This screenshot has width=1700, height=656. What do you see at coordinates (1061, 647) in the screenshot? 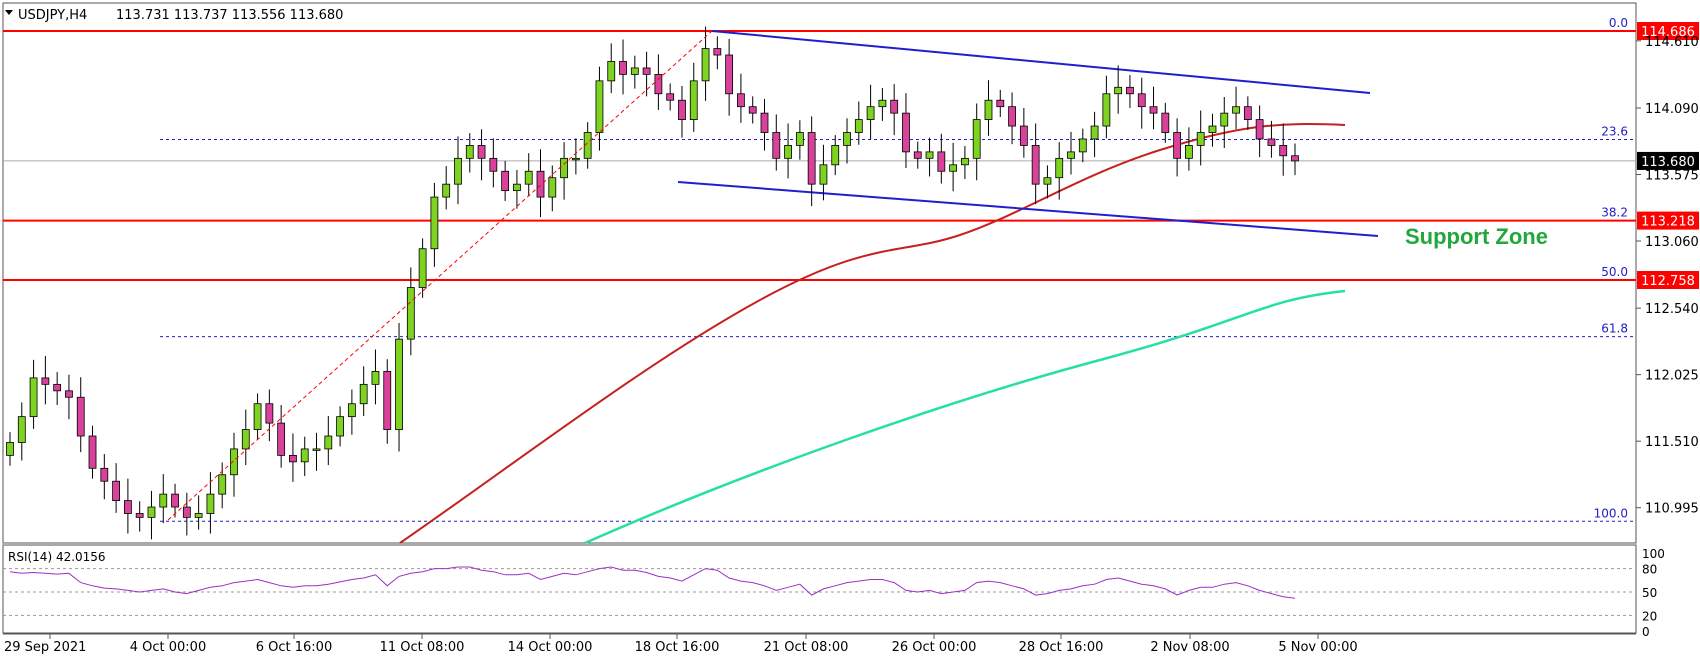
I see `x-tick-label: 28 Oct 16:00` at bounding box center [1061, 647].